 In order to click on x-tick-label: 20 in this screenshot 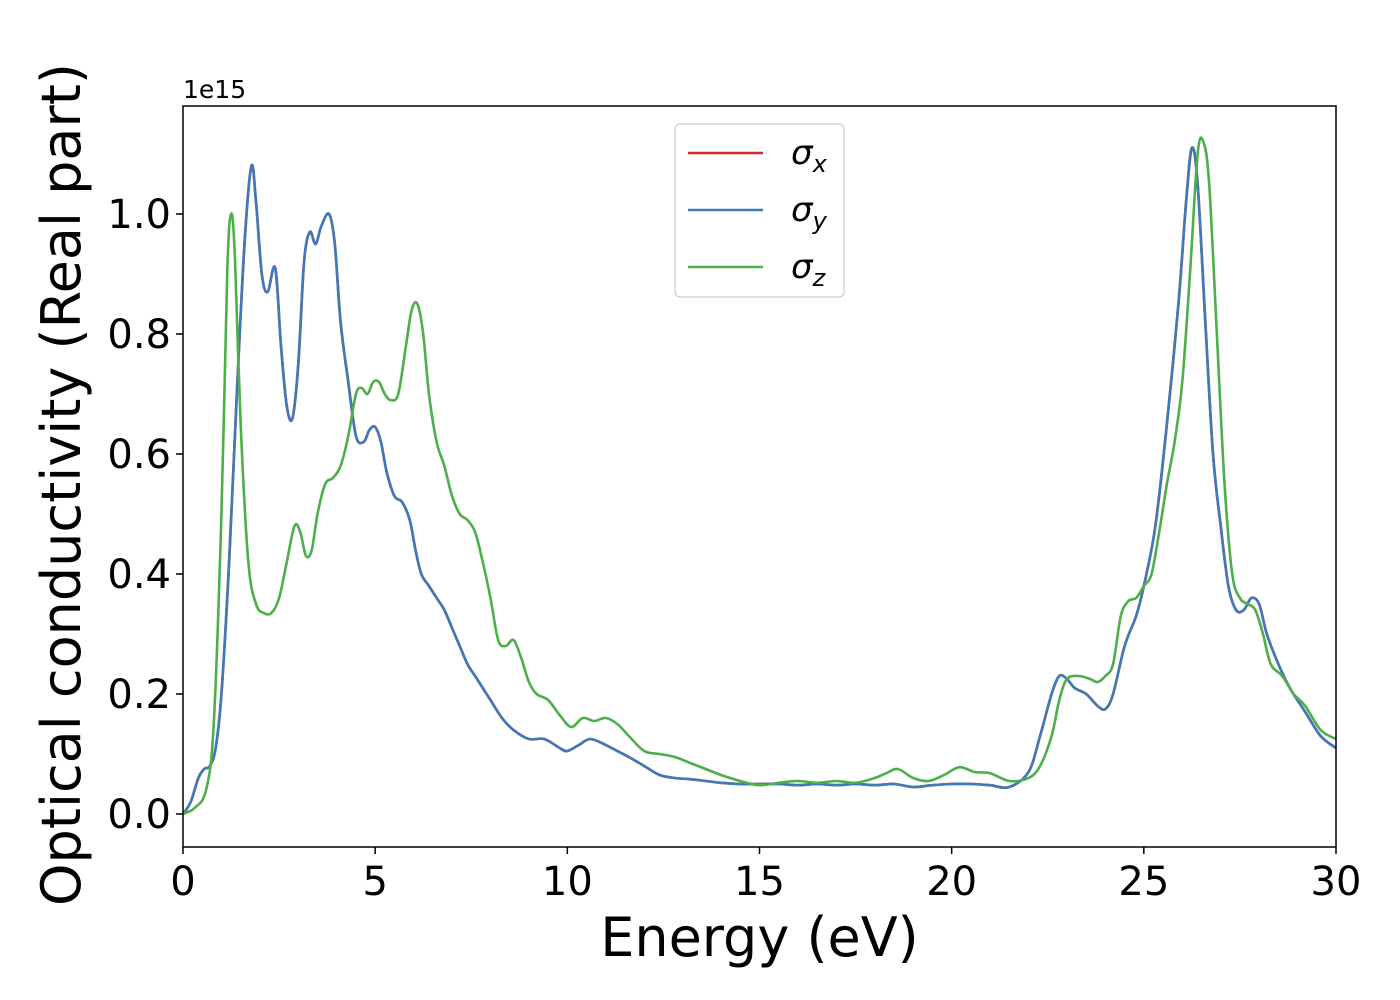, I will do `click(951, 882)`.